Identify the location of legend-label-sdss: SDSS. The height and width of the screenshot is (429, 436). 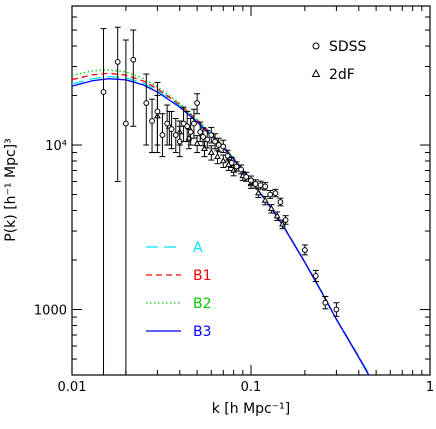
(348, 47).